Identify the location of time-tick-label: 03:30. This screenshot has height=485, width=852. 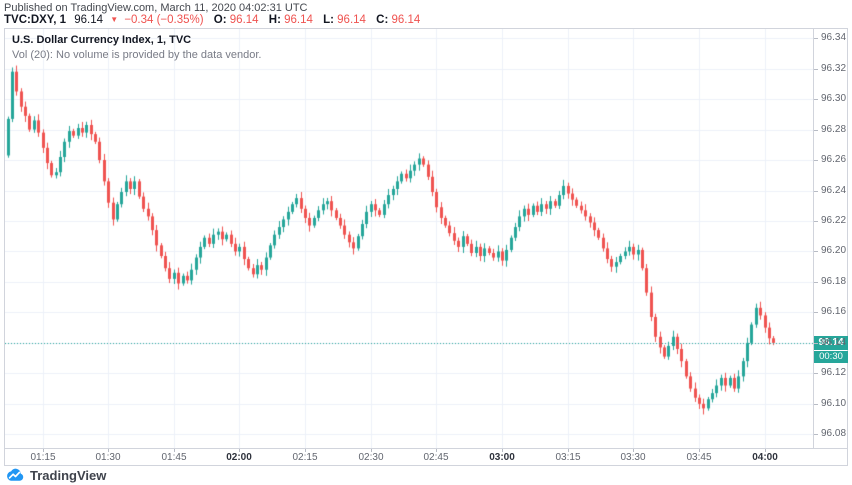
(633, 457).